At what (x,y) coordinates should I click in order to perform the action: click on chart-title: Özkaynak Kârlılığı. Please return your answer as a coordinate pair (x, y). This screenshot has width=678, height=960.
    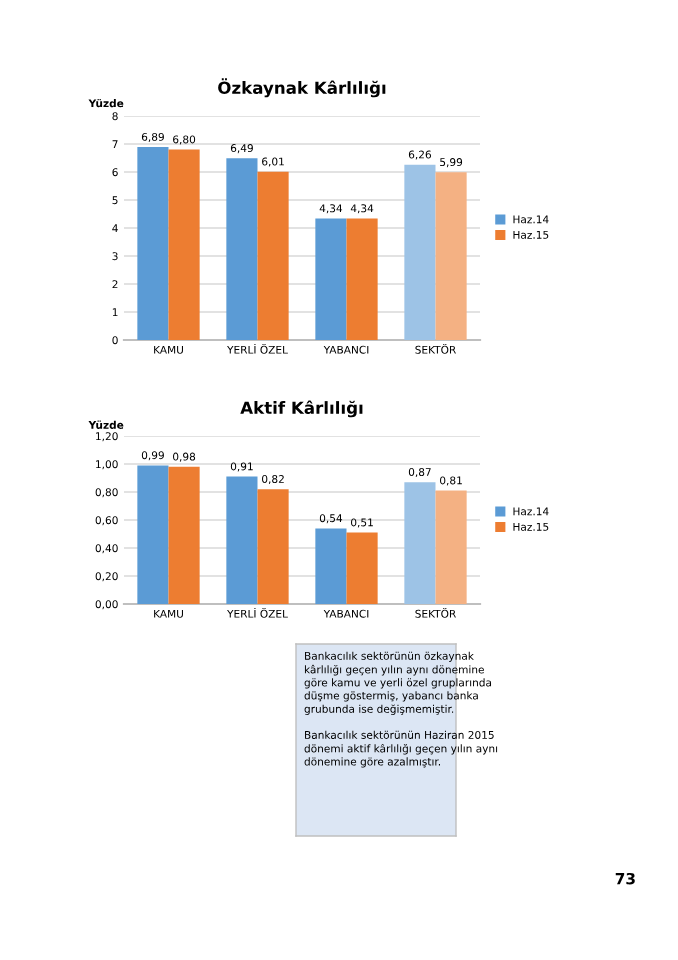
    Looking at the image, I should click on (302, 88).